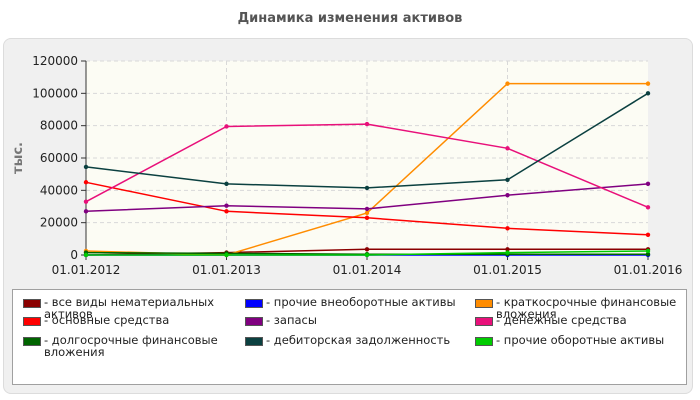  Describe the element at coordinates (350, 18) in the screenshot. I see `chart-title: Динамика изменения активов` at that location.